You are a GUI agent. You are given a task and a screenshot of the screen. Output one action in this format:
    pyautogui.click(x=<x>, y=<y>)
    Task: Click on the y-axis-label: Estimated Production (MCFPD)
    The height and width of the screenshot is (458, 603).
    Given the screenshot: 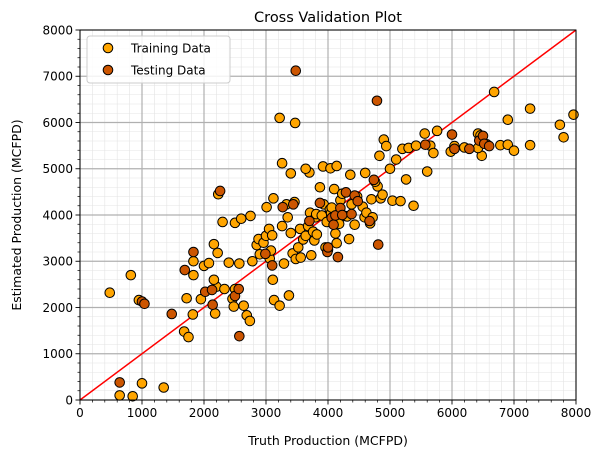 What is the action you would take?
    pyautogui.click(x=16, y=214)
    